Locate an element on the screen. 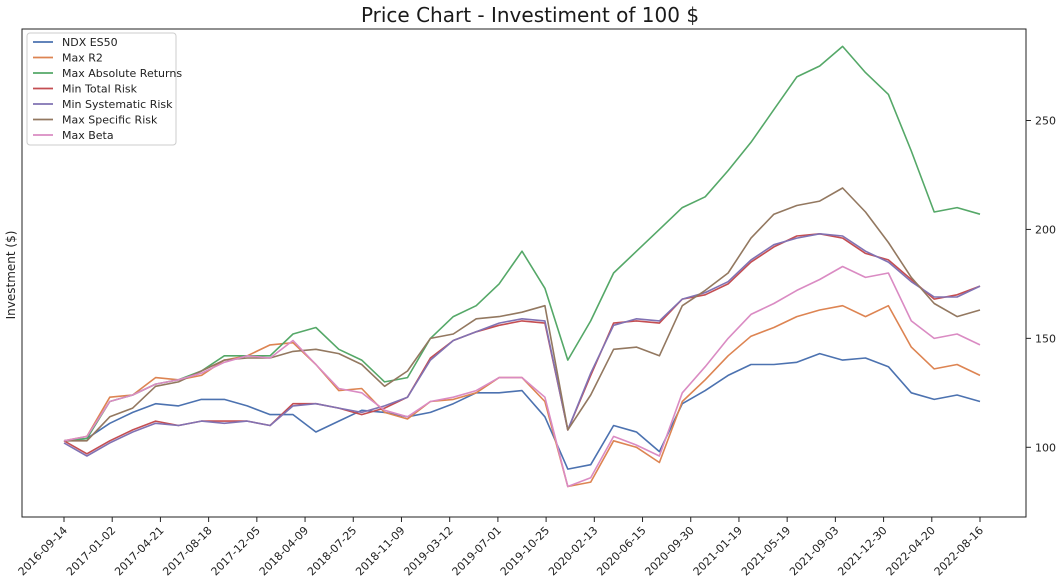  legend-entry: Max Beta is located at coordinates (88, 135).